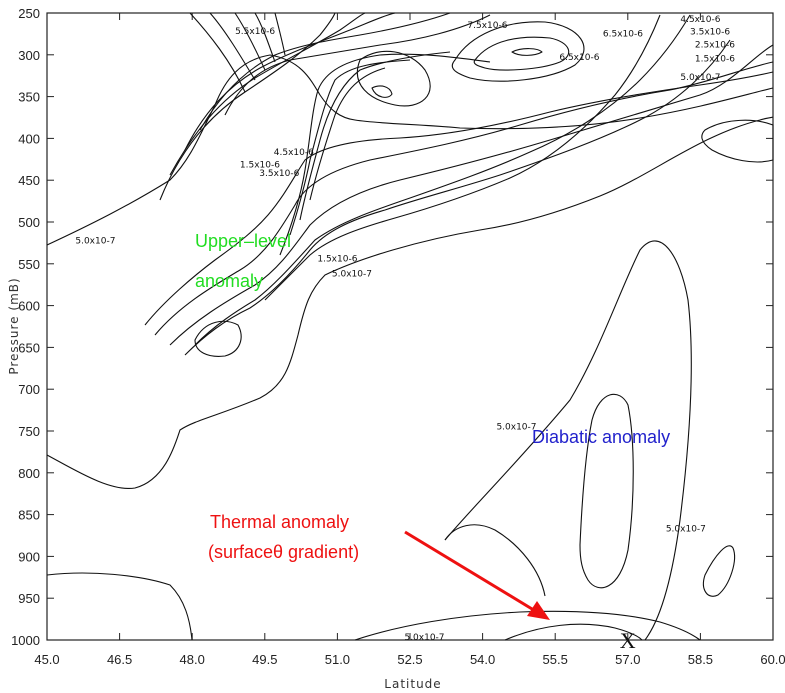 This screenshot has height=693, width=785. What do you see at coordinates (29, 515) in the screenshot?
I see `y-tick-label: 850` at bounding box center [29, 515].